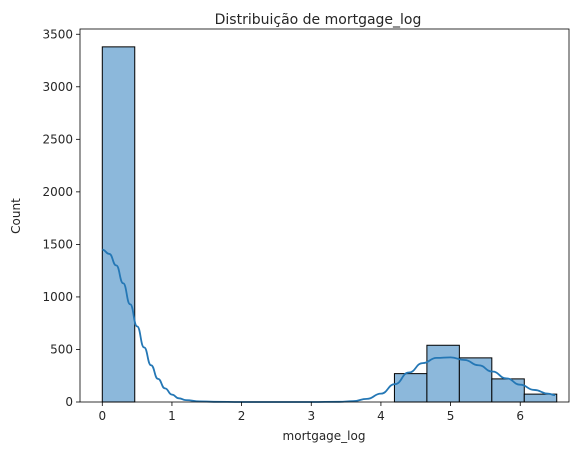 The height and width of the screenshot is (455, 580). Describe the element at coordinates (57, 87) in the screenshot. I see `y-tick-label: 3000` at that location.